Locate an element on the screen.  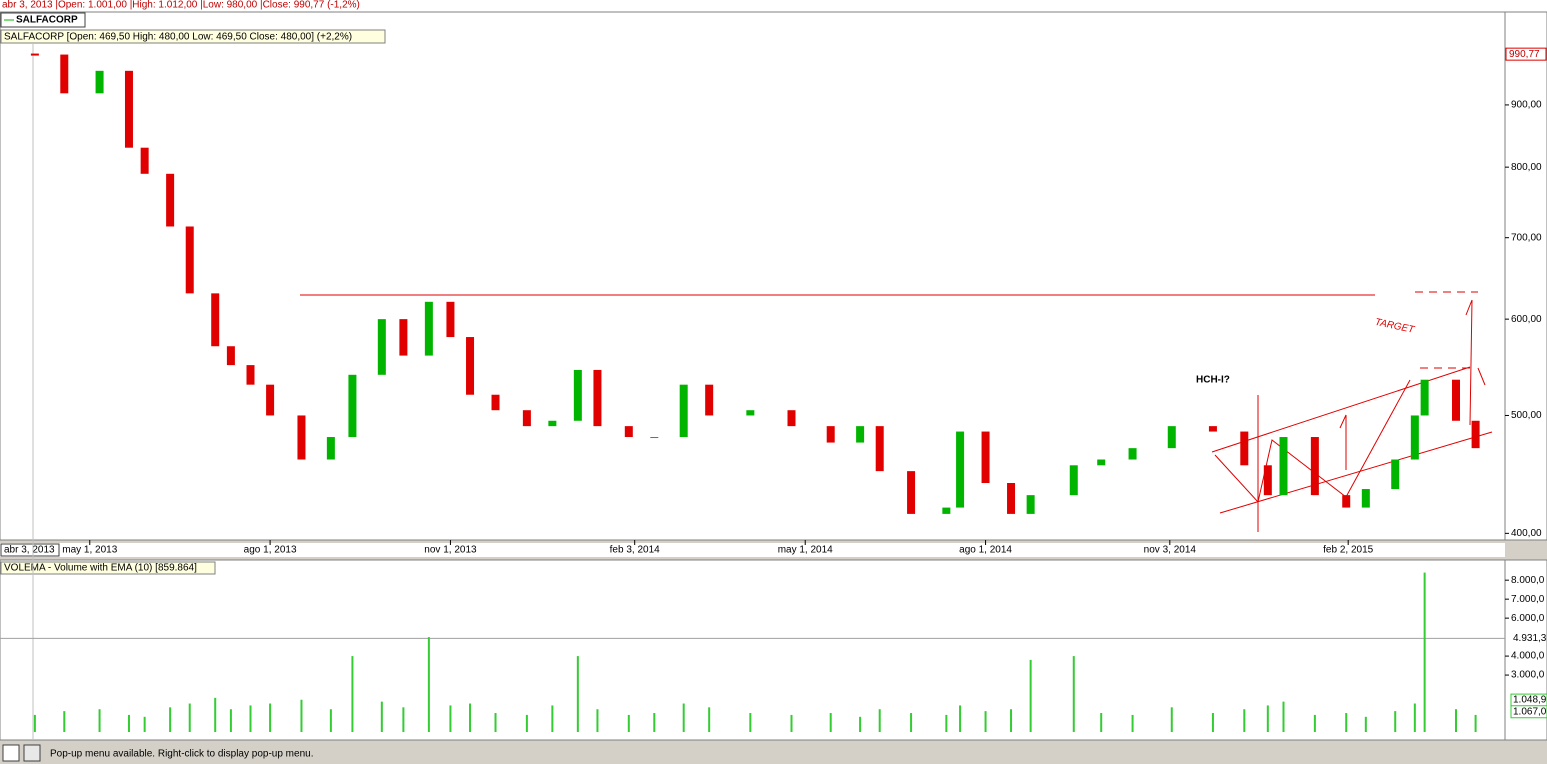
x-tick-label: ago 1, 2014 is located at coordinates (985, 550).